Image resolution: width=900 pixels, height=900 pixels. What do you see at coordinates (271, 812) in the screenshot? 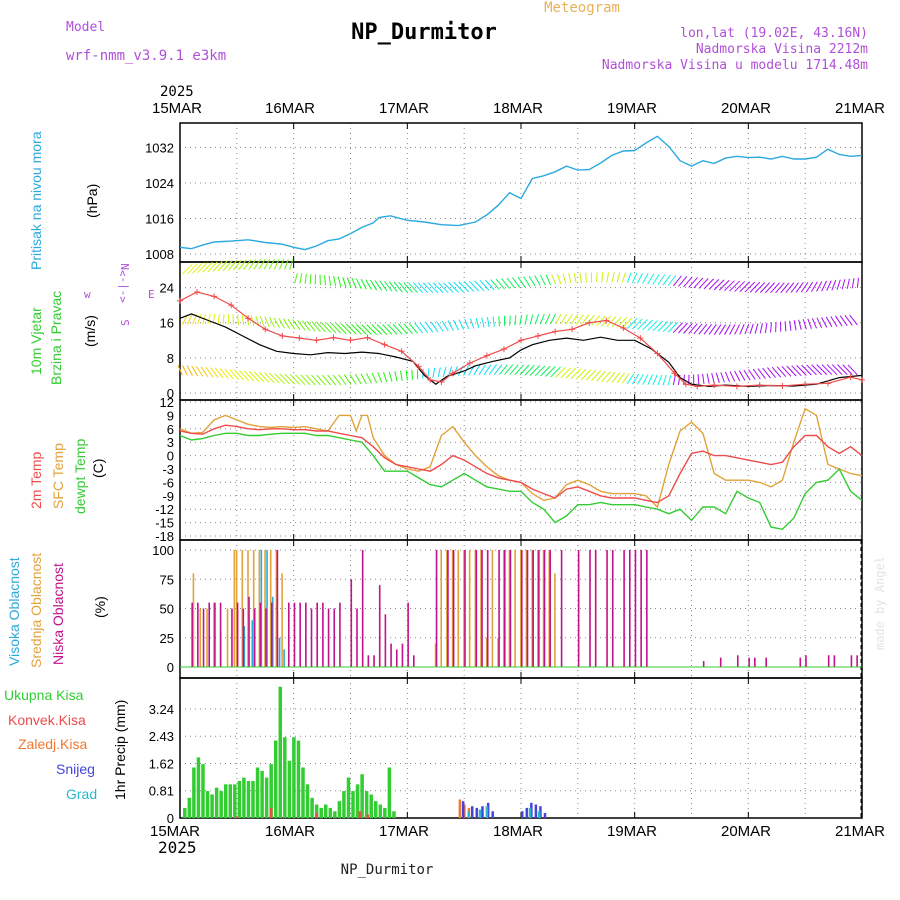
I see `conv-precip-bar` at bounding box center [271, 812].